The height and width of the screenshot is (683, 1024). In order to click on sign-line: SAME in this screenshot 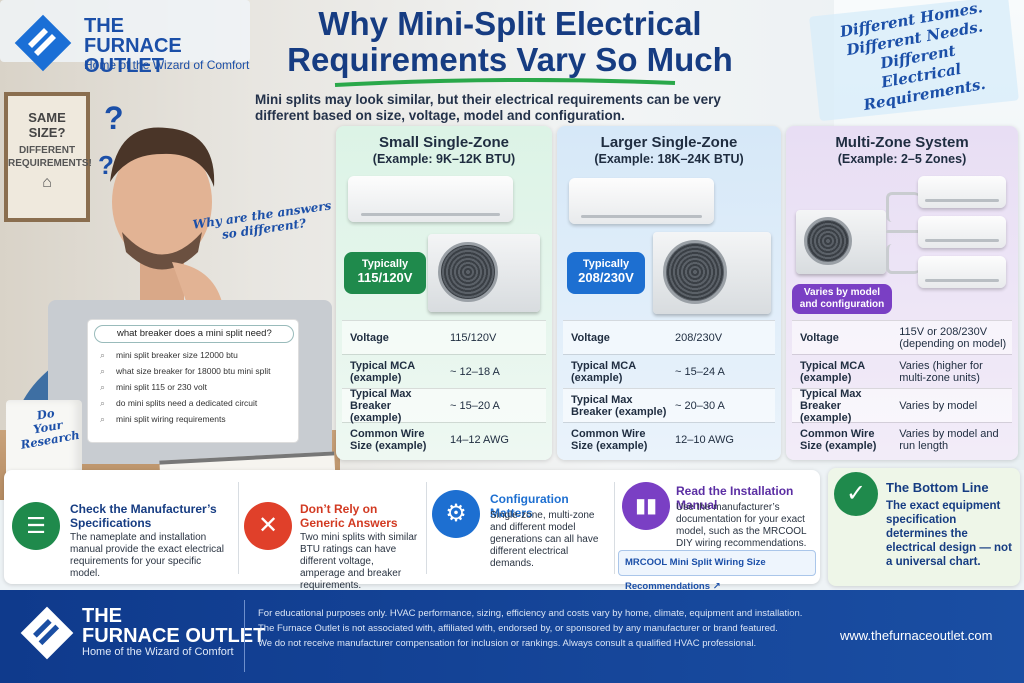, I will do `click(47, 117)`.